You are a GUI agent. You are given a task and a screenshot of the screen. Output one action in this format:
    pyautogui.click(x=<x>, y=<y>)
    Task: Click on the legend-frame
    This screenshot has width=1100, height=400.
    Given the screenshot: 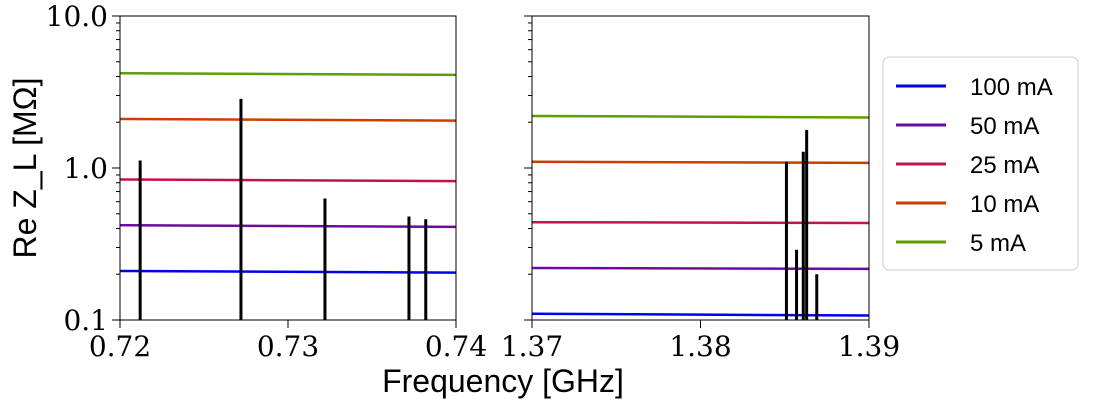 What is the action you would take?
    pyautogui.click(x=980, y=163)
    